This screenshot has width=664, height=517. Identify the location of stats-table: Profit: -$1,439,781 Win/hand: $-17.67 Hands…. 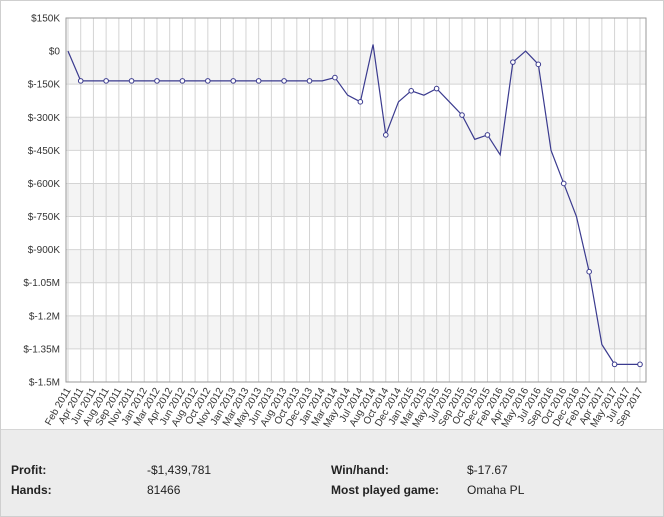
(267, 480).